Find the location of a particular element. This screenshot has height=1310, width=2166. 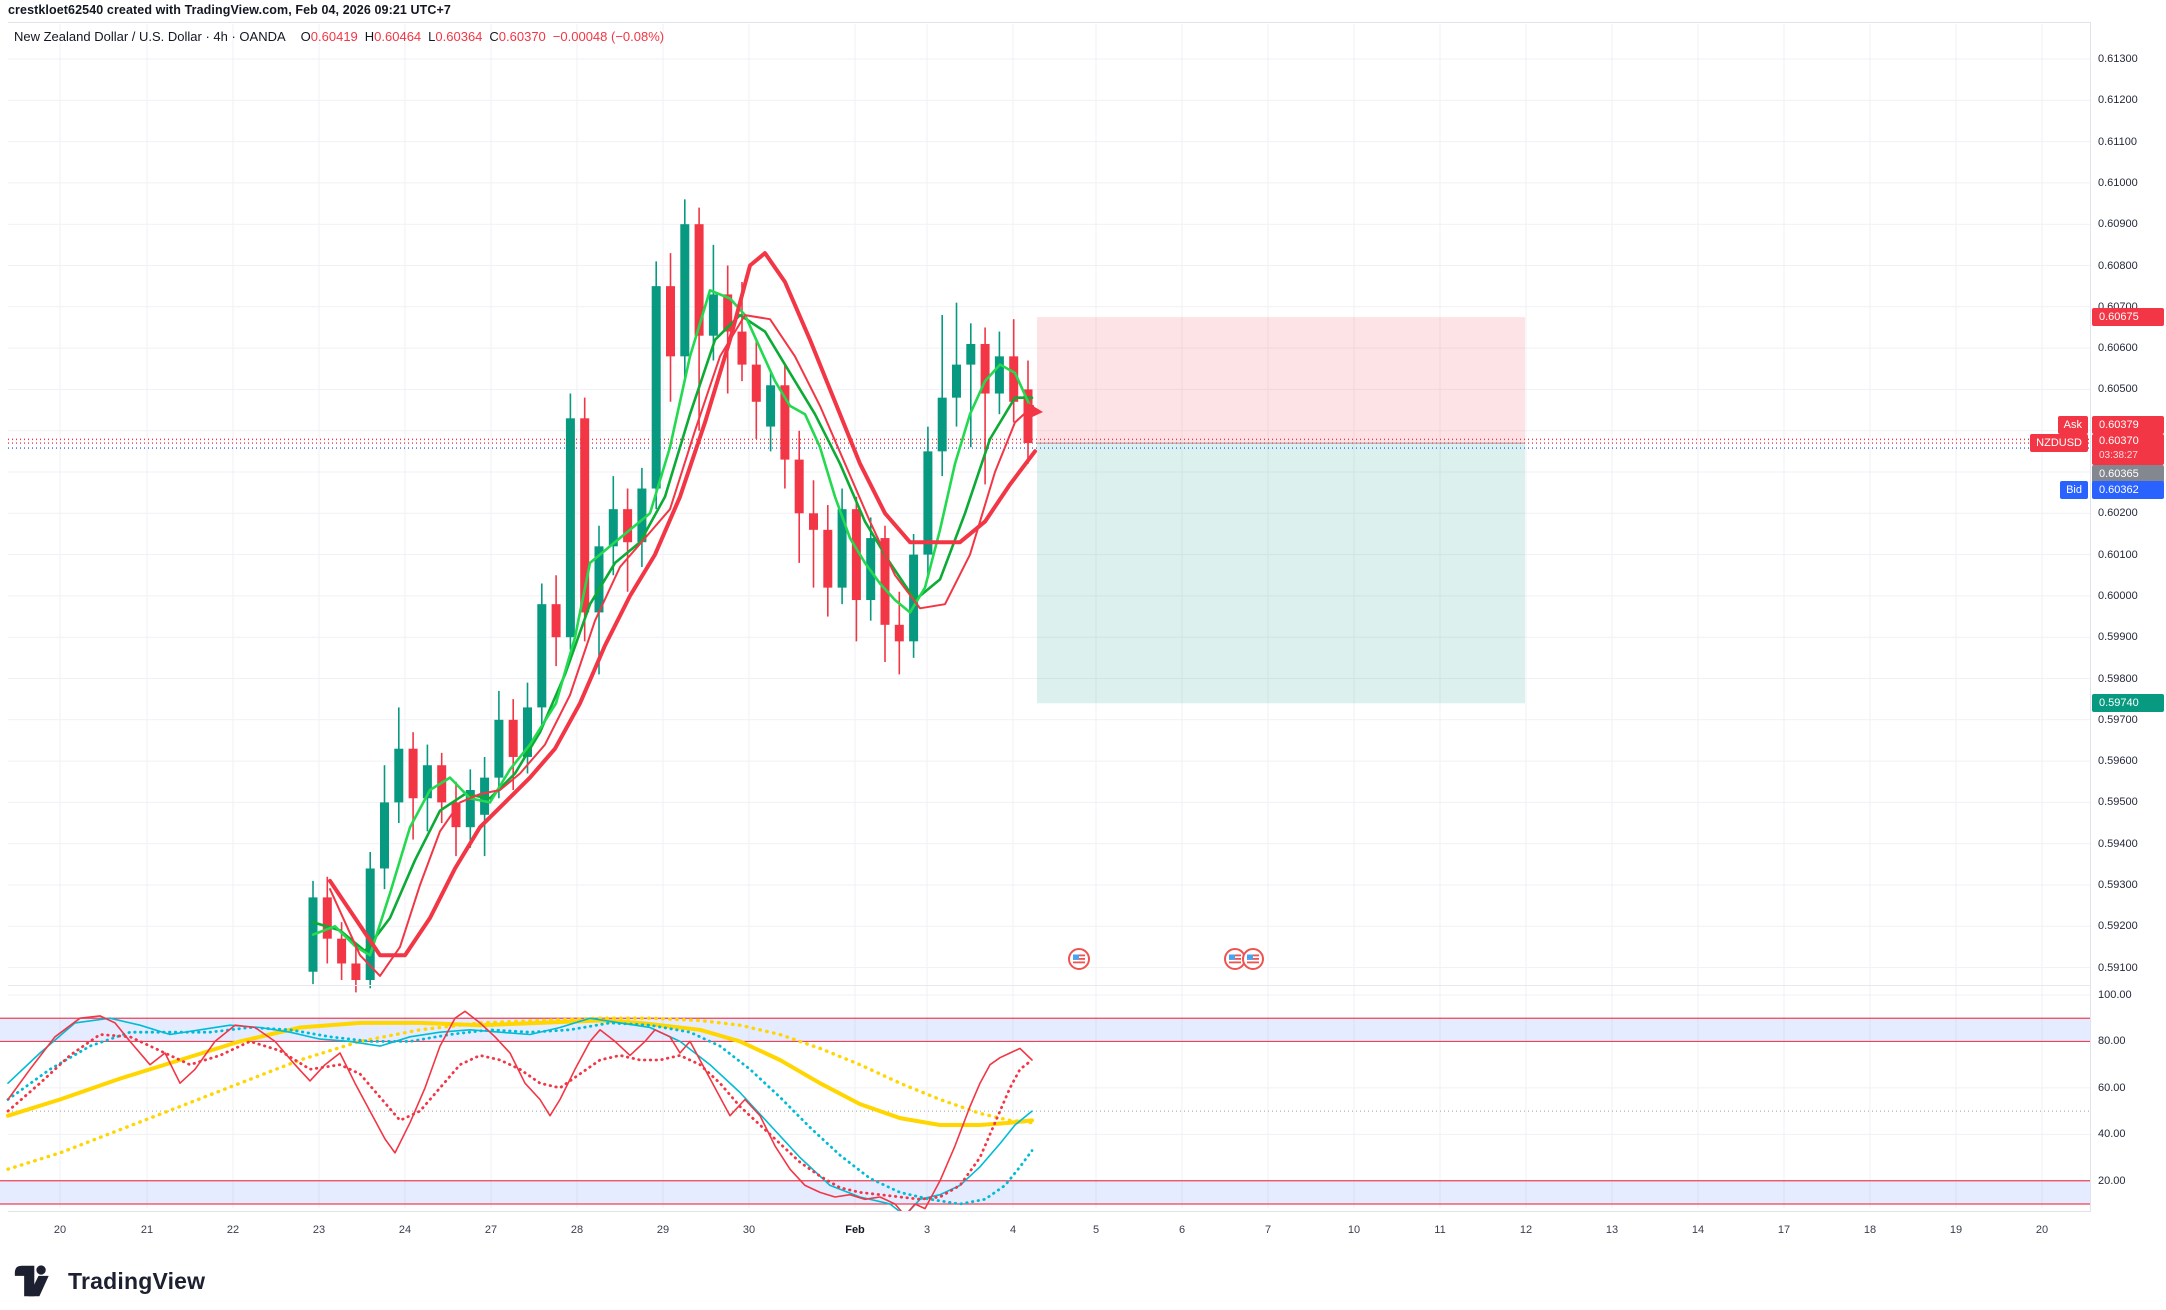

time-tick-label: 28 is located at coordinates (577, 1230).